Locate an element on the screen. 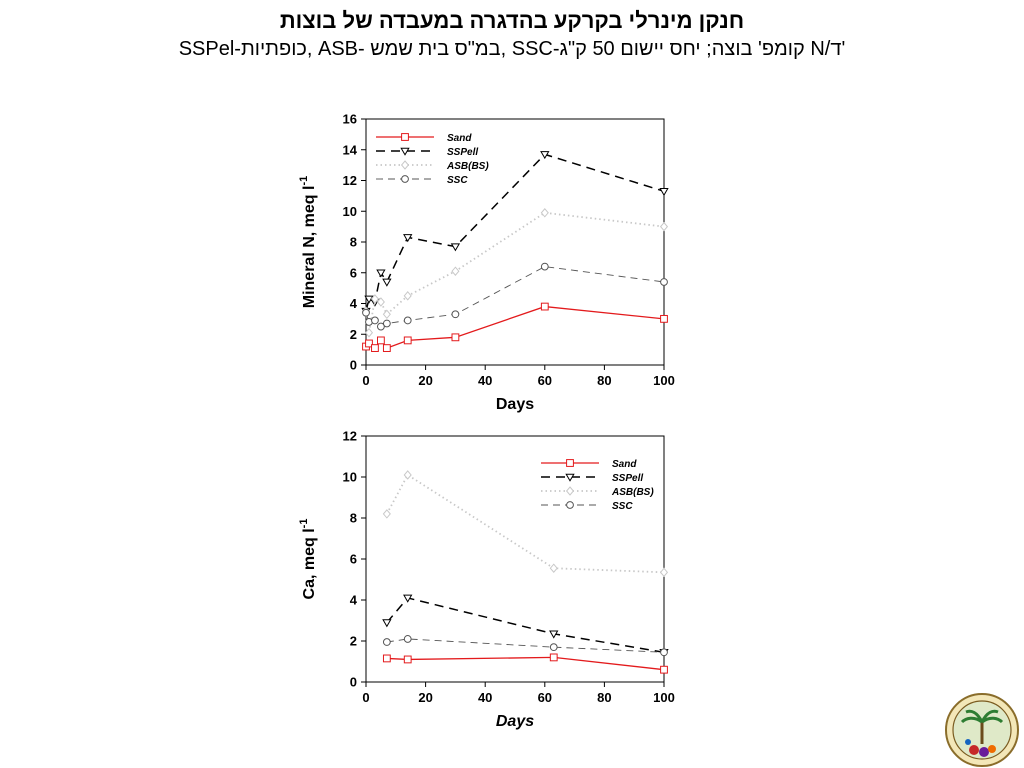  y-tick-label: 4 is located at coordinates (354, 600).